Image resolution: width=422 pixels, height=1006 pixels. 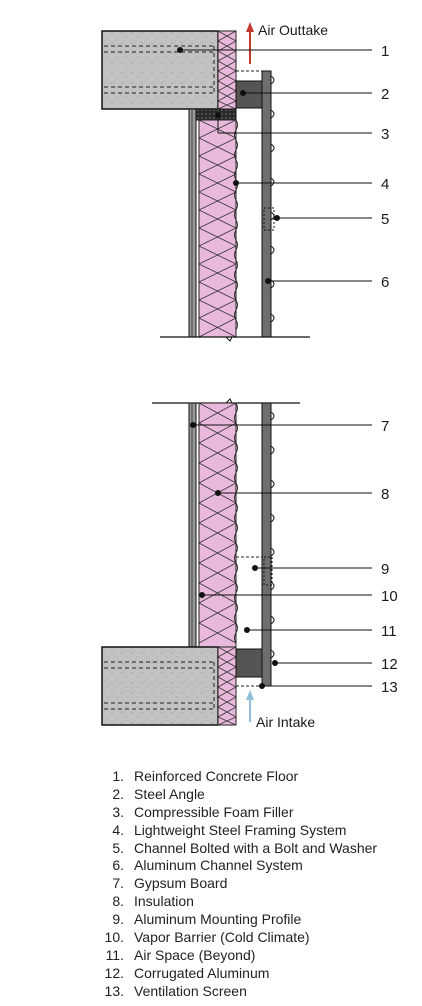 What do you see at coordinates (118, 919) in the screenshot?
I see `legend-number: 9.` at bounding box center [118, 919].